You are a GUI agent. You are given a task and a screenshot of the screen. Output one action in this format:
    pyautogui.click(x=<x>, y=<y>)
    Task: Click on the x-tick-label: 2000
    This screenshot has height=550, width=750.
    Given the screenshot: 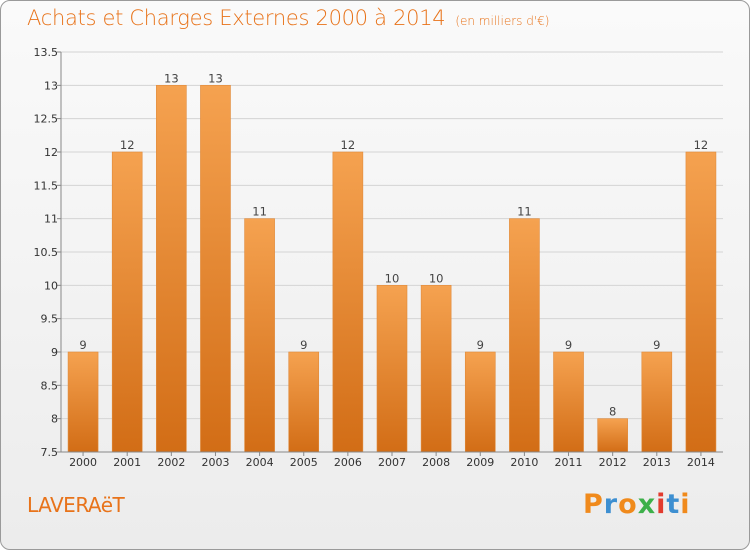 What is the action you would take?
    pyautogui.click(x=83, y=462)
    